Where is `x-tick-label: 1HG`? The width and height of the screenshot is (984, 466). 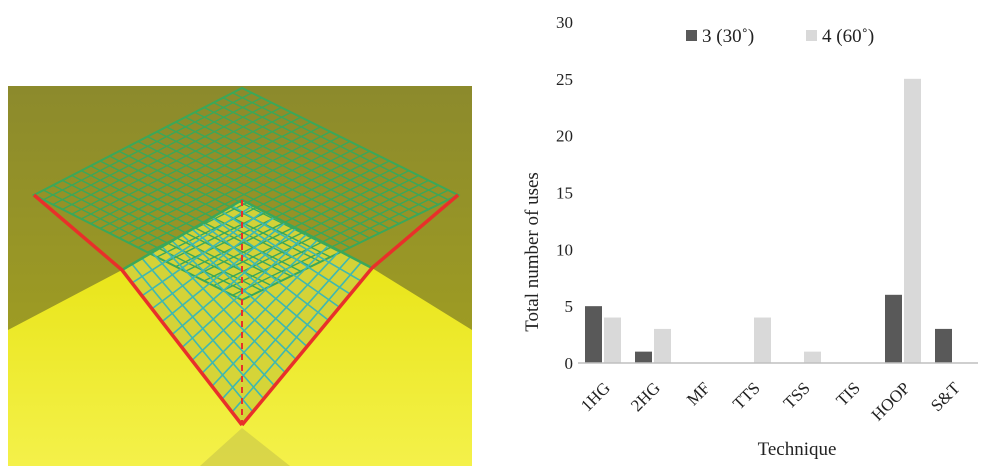
x-tick-label: 1HG is located at coordinates (595, 396).